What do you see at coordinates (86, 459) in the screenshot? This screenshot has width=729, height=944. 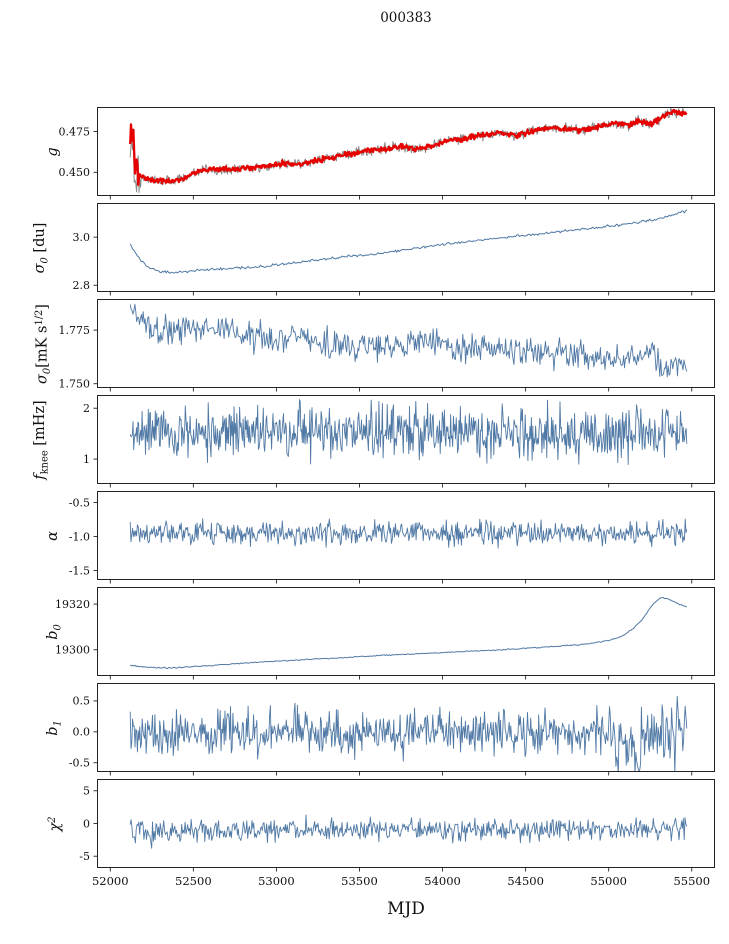 I see `y-tick-label-fknee-1: 1` at bounding box center [86, 459].